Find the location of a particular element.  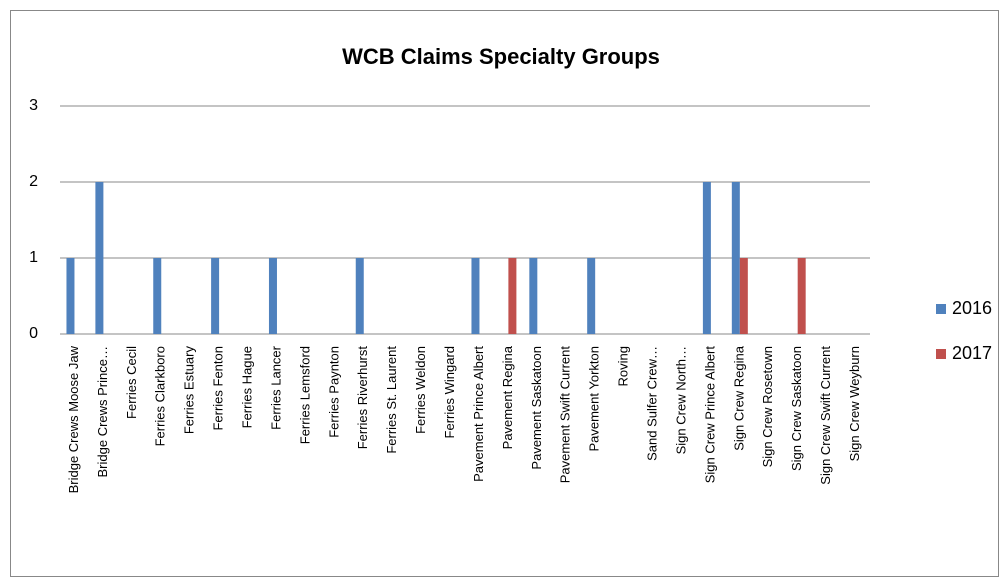

legend-label: 2017 is located at coordinates (972, 353).